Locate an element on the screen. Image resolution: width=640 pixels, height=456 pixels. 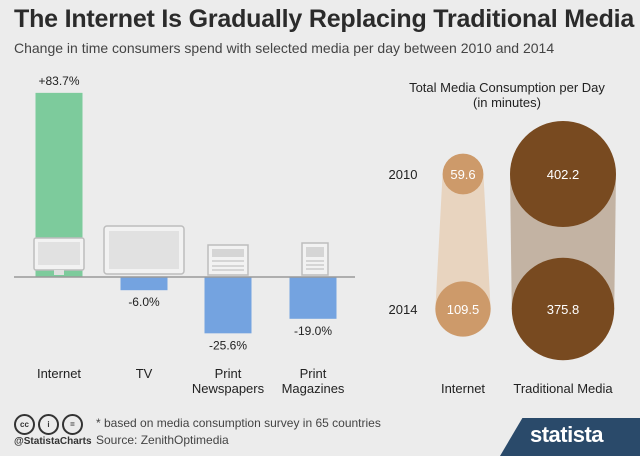
monitor-icon is located at coordinates (59, 256).